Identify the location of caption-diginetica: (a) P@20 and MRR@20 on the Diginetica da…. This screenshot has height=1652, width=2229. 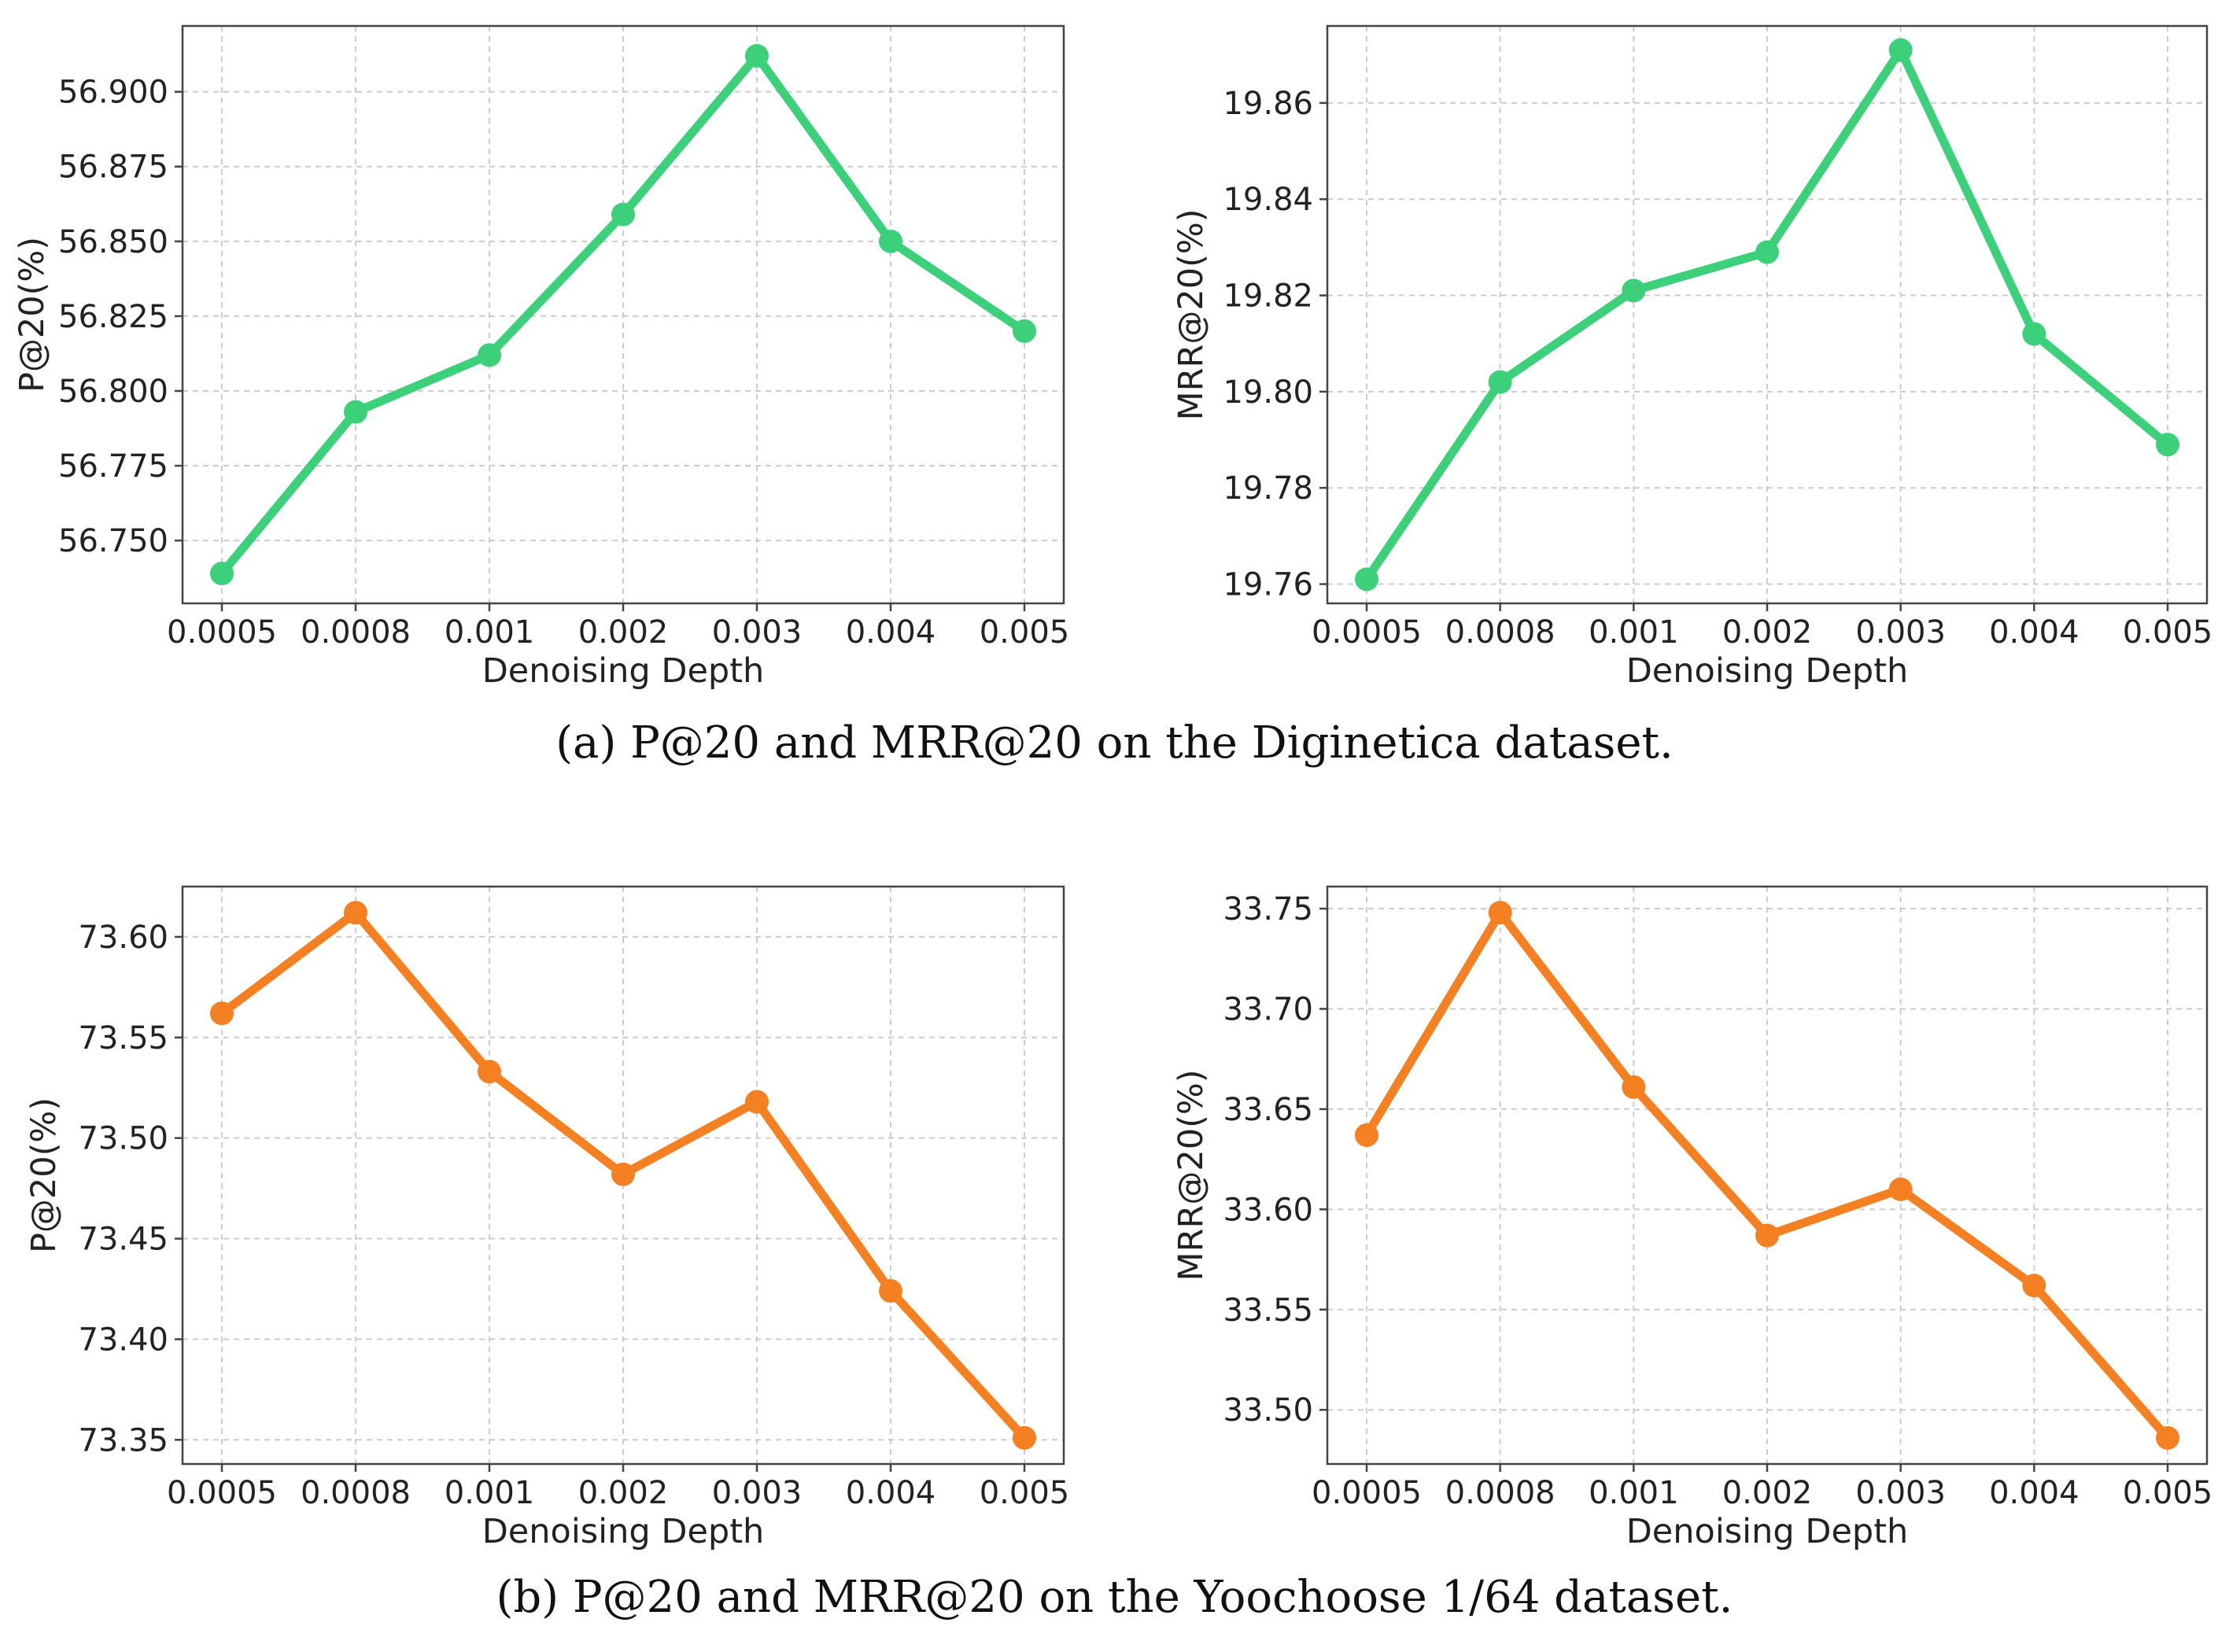
(1114, 743).